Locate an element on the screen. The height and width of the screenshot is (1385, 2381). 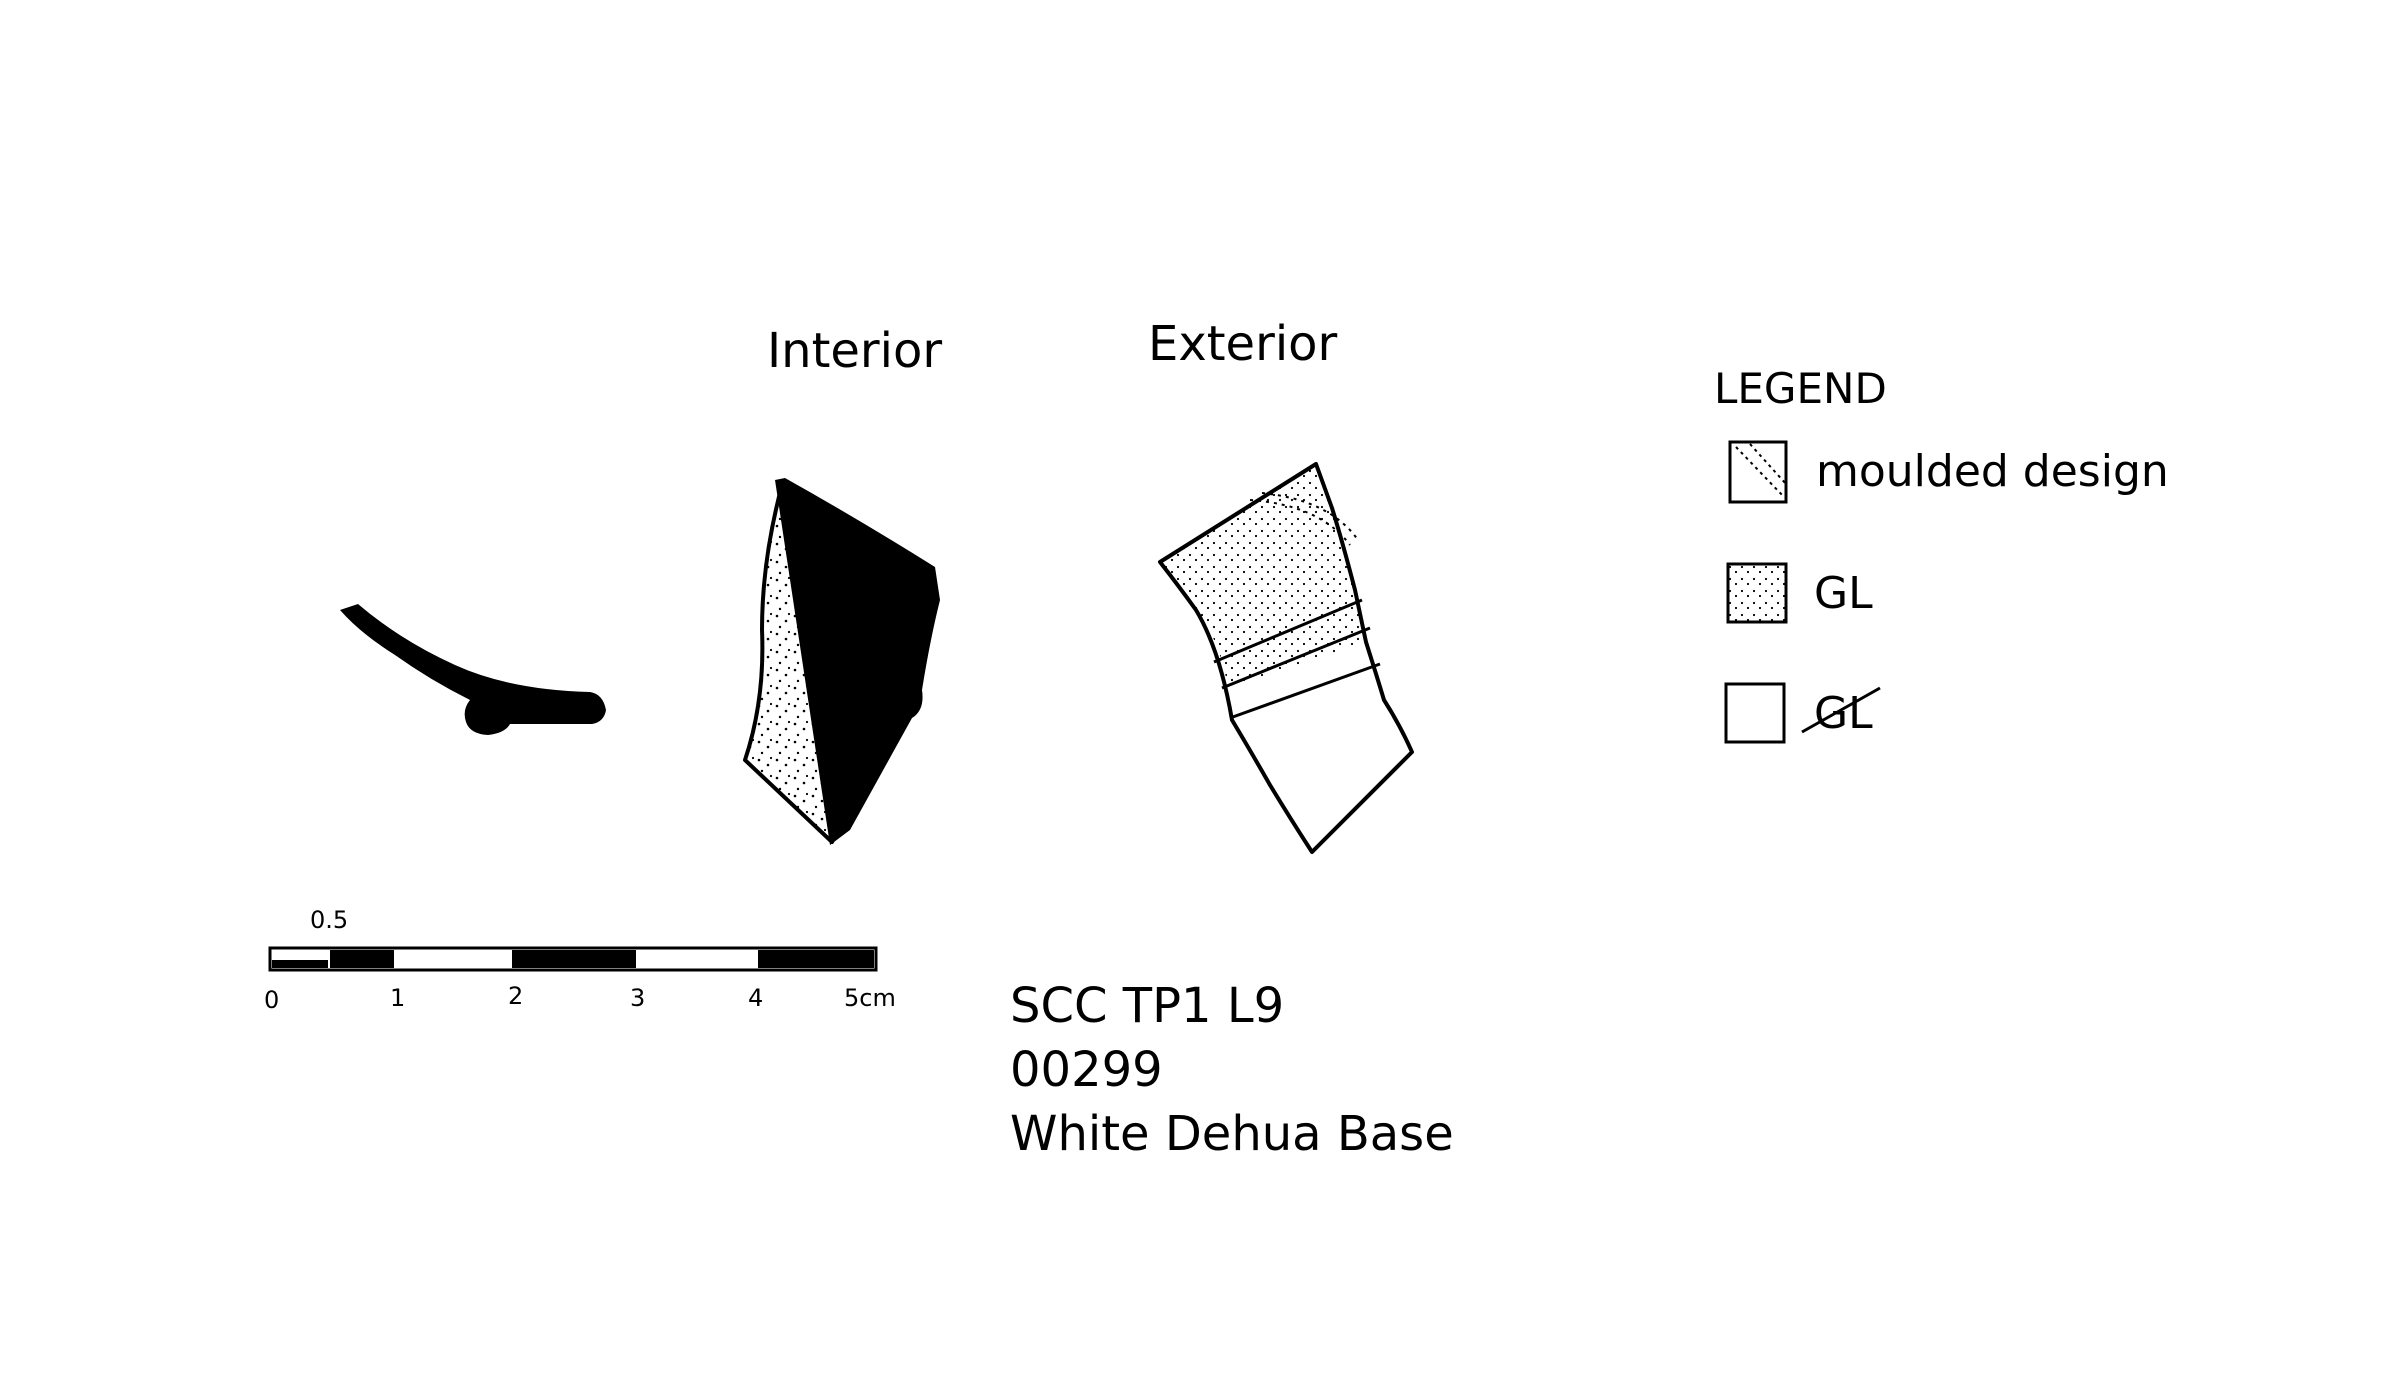
diagonal-dotted-square-icon is located at coordinates (1758, 472).